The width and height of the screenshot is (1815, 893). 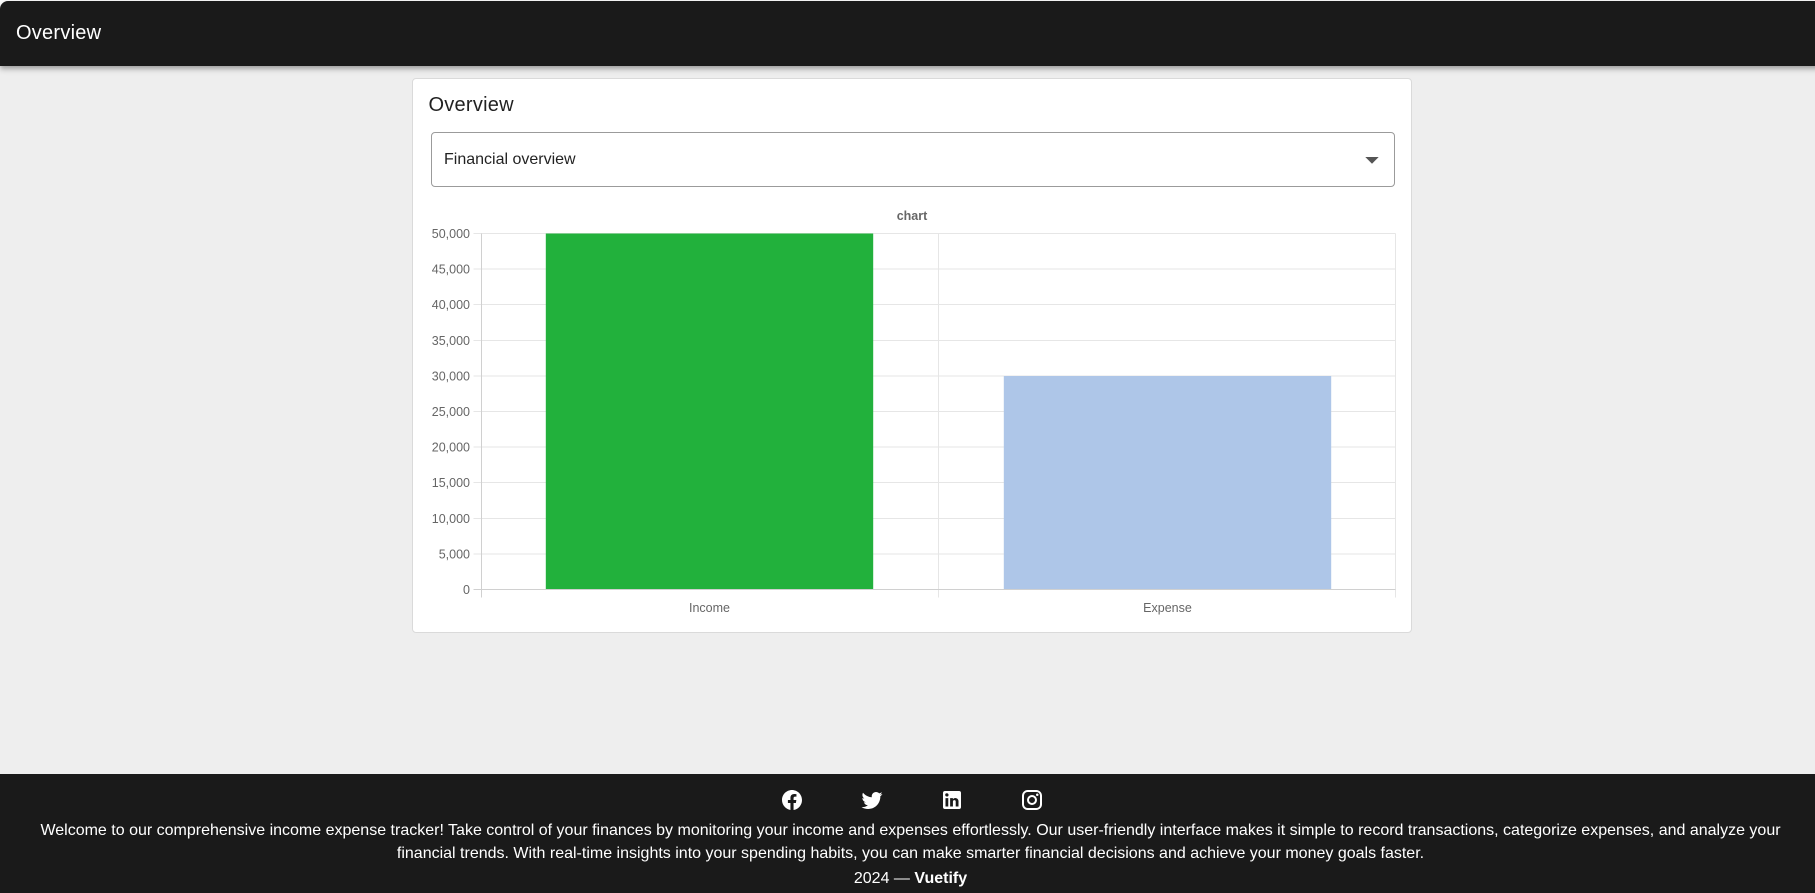 What do you see at coordinates (454, 554) in the screenshot?
I see `svg-text: 5,000` at bounding box center [454, 554].